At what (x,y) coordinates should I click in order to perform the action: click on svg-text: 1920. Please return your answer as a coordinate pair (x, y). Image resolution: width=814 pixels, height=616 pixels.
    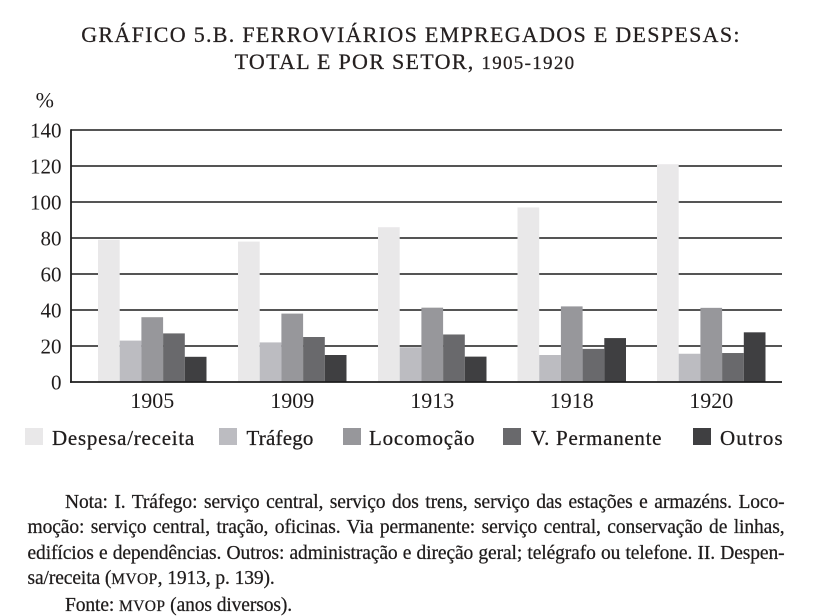
    Looking at the image, I should click on (711, 400).